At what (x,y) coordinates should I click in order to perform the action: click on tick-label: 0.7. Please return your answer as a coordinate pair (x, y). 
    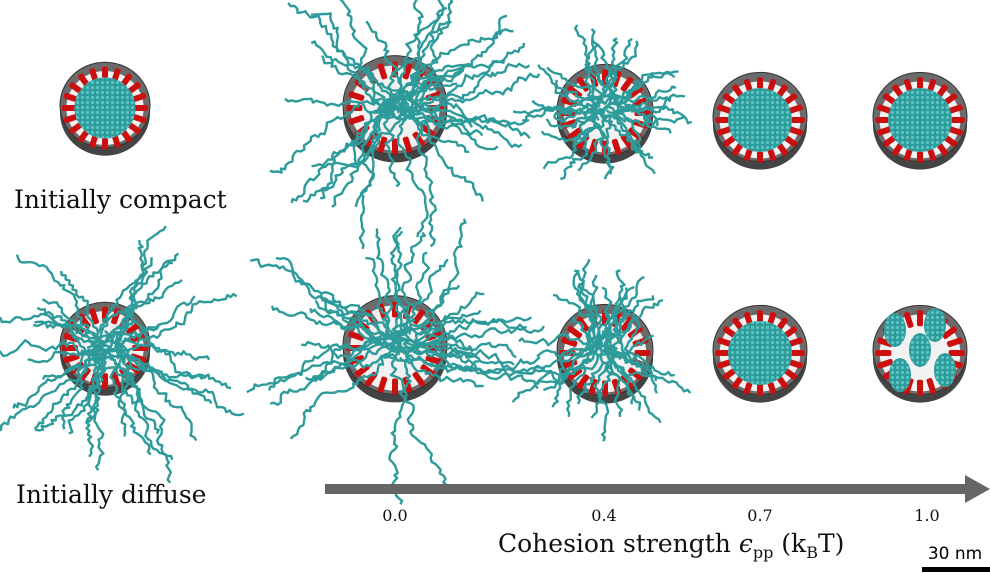
    Looking at the image, I should click on (759, 515).